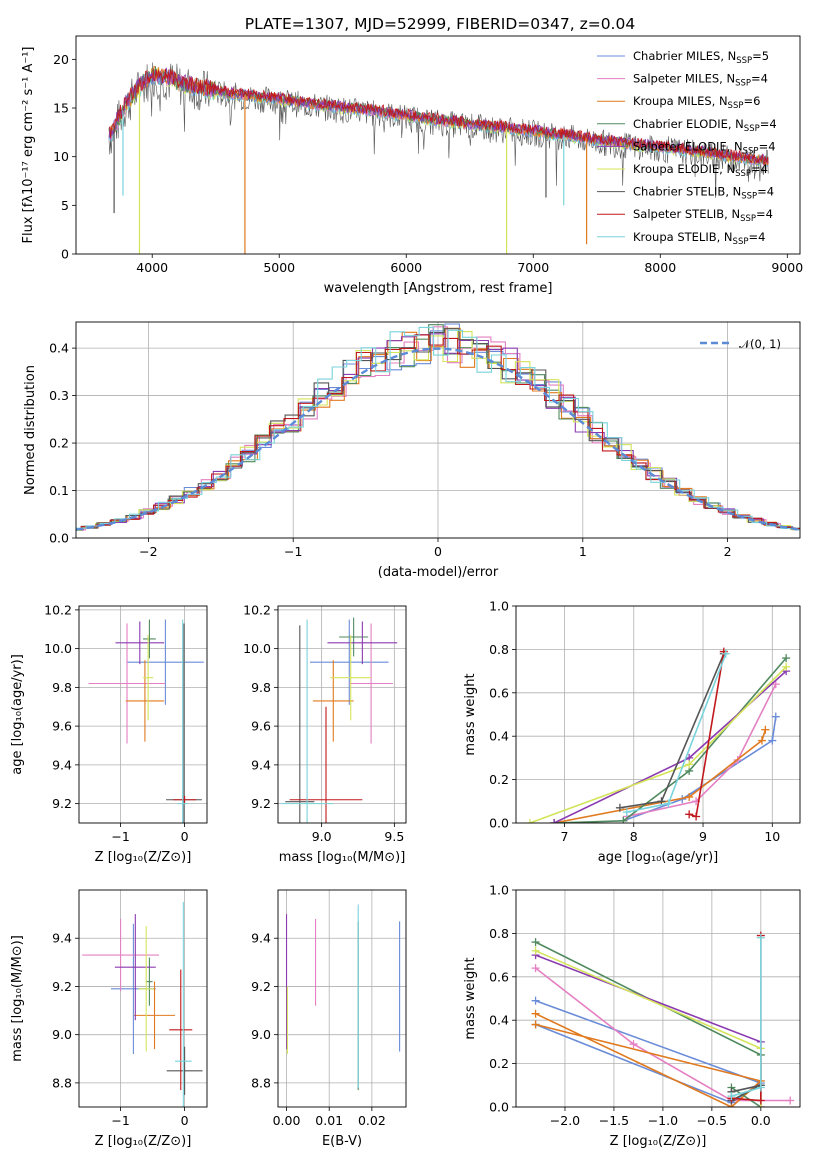 The width and height of the screenshot is (819, 1170). Describe the element at coordinates (703, 193) in the screenshot. I see `legend-label: Chabrier STELIB, NSSP=4` at that location.